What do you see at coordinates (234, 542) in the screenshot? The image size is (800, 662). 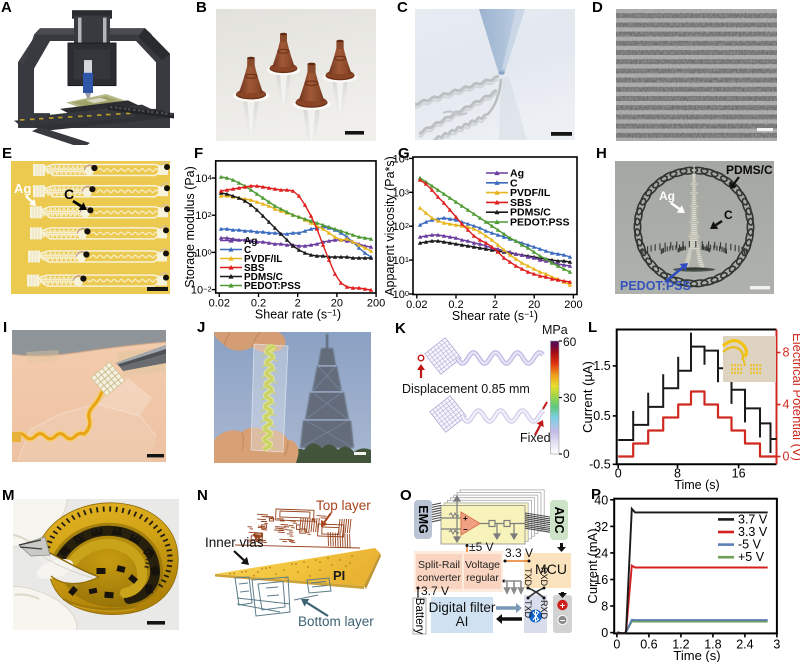 I see `svg-text: Inner vias` at bounding box center [234, 542].